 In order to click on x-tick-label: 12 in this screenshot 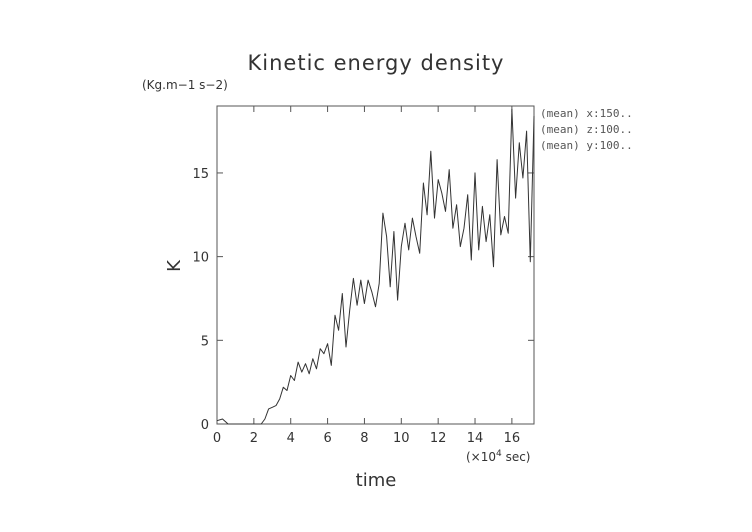, I will do `click(438, 438)`.